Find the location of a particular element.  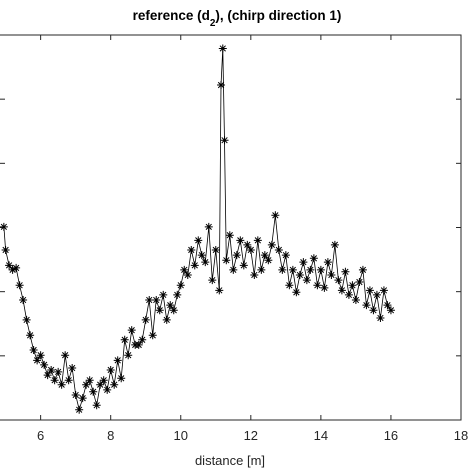

x-tick-label: 10 is located at coordinates (181, 435).